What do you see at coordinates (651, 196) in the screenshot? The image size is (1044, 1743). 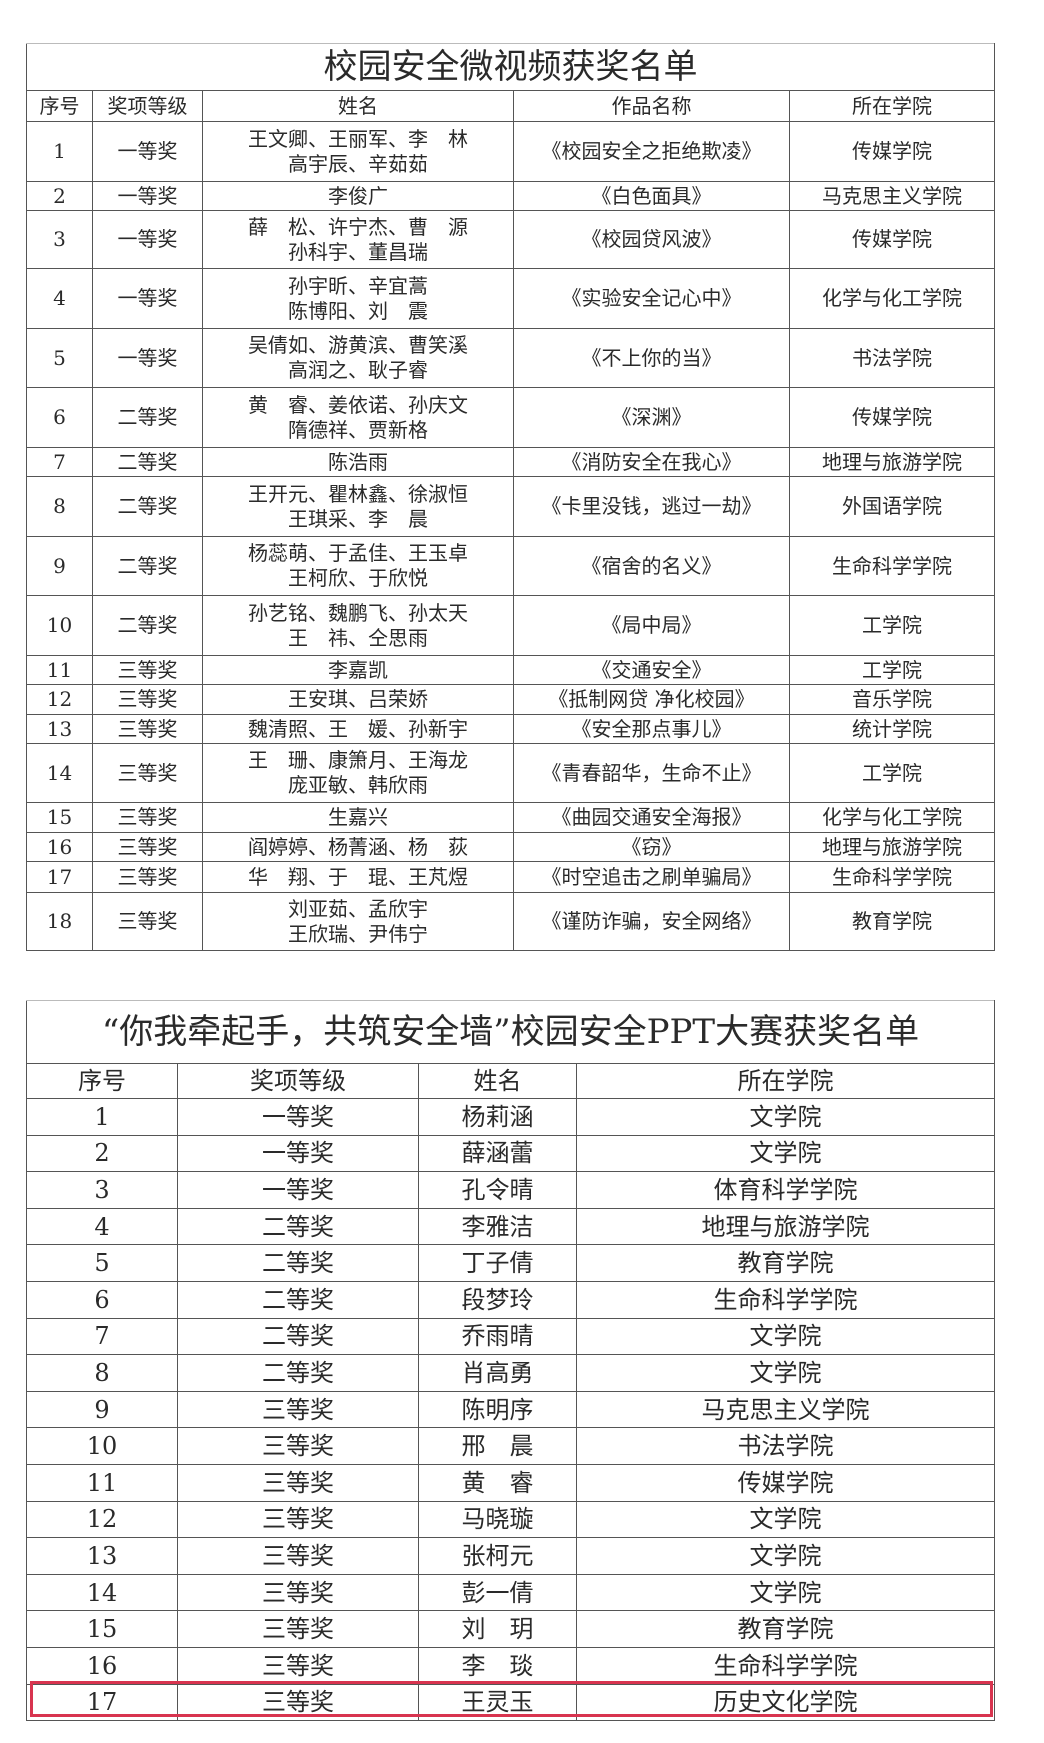 I see `work-title: 《白色面具》` at bounding box center [651, 196].